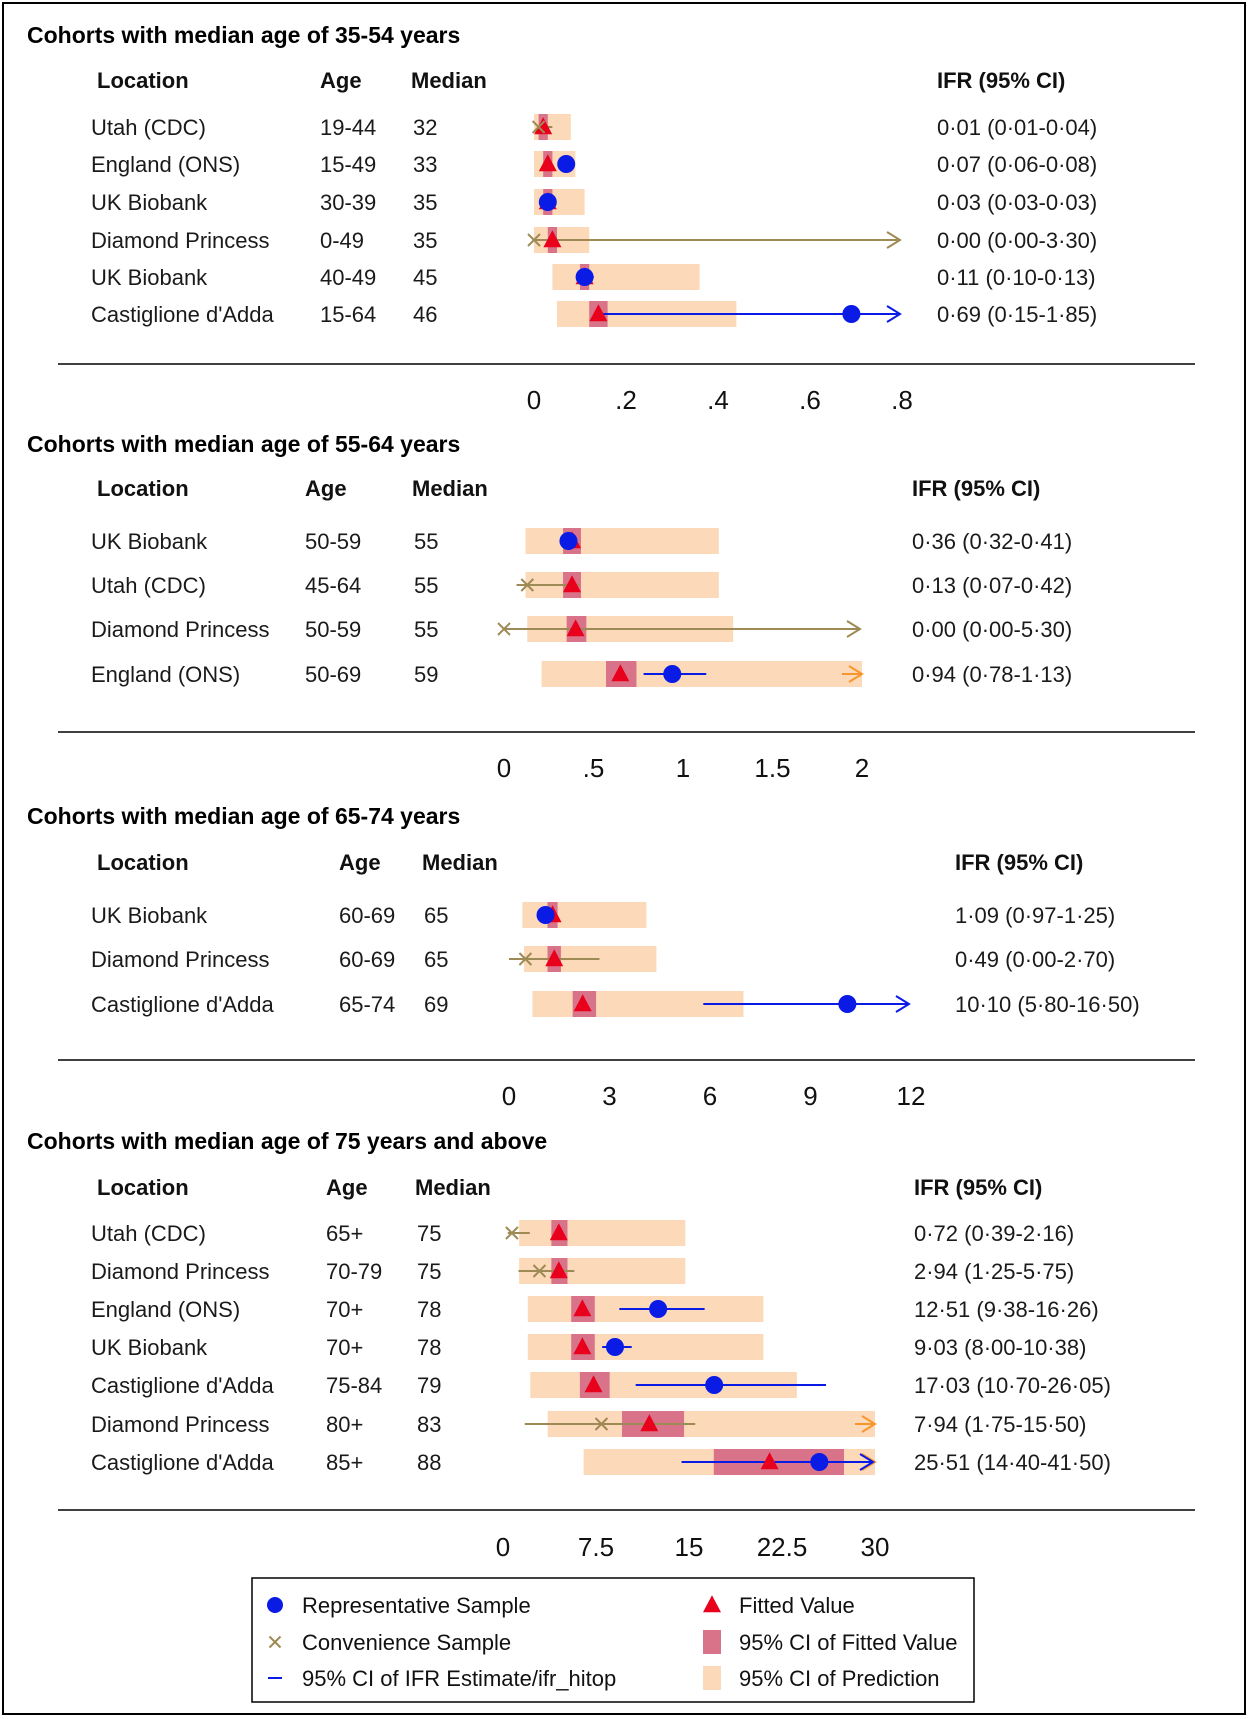 The height and width of the screenshot is (1719, 1250). I want to click on forest-row: England (ONS) 50-69 59 0·94 (0·78-1·13), so click(581, 674).